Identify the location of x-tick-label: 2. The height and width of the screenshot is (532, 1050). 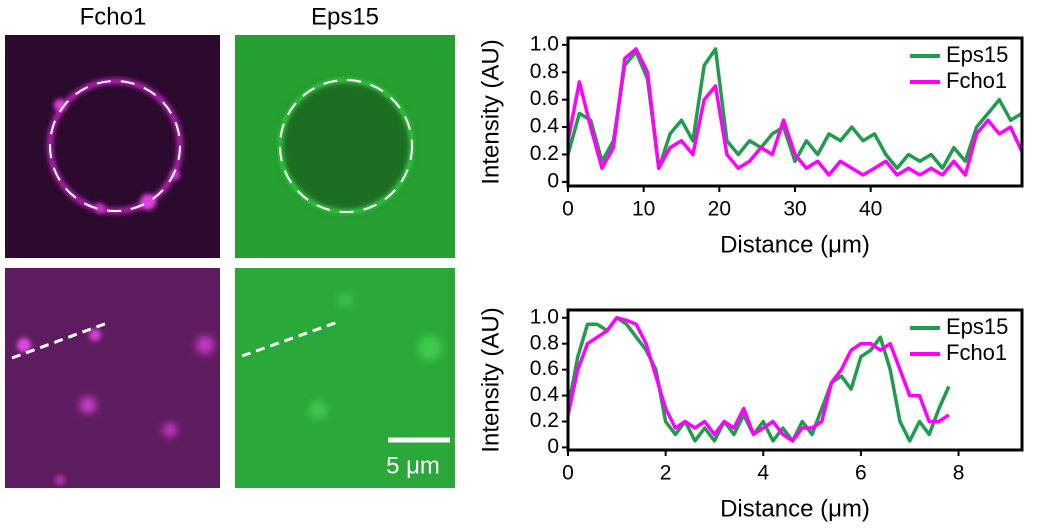
(666, 473).